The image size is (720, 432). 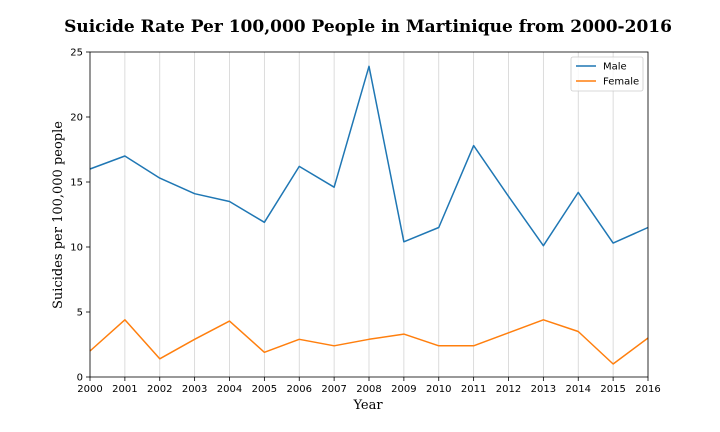 What do you see at coordinates (615, 67) in the screenshot?
I see `legend-label: Male` at bounding box center [615, 67].